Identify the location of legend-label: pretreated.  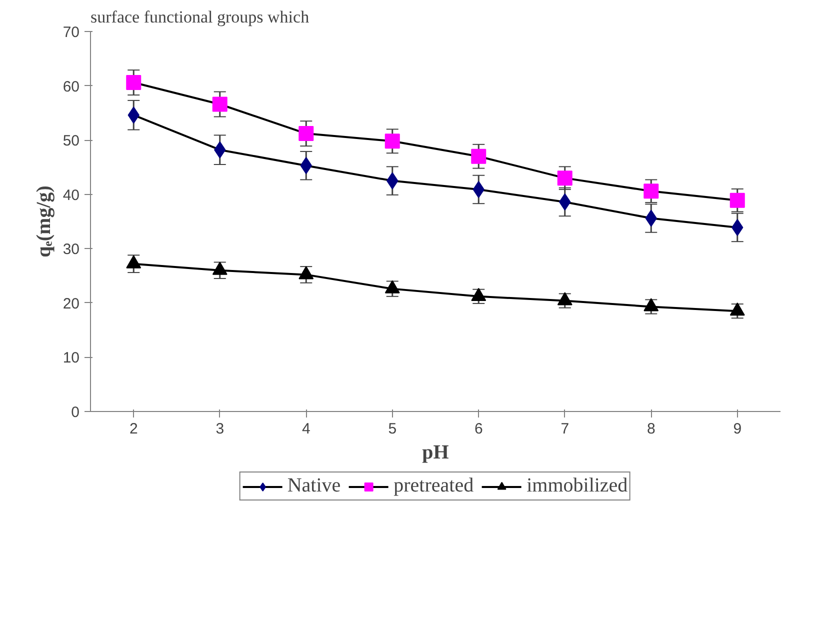
(434, 486).